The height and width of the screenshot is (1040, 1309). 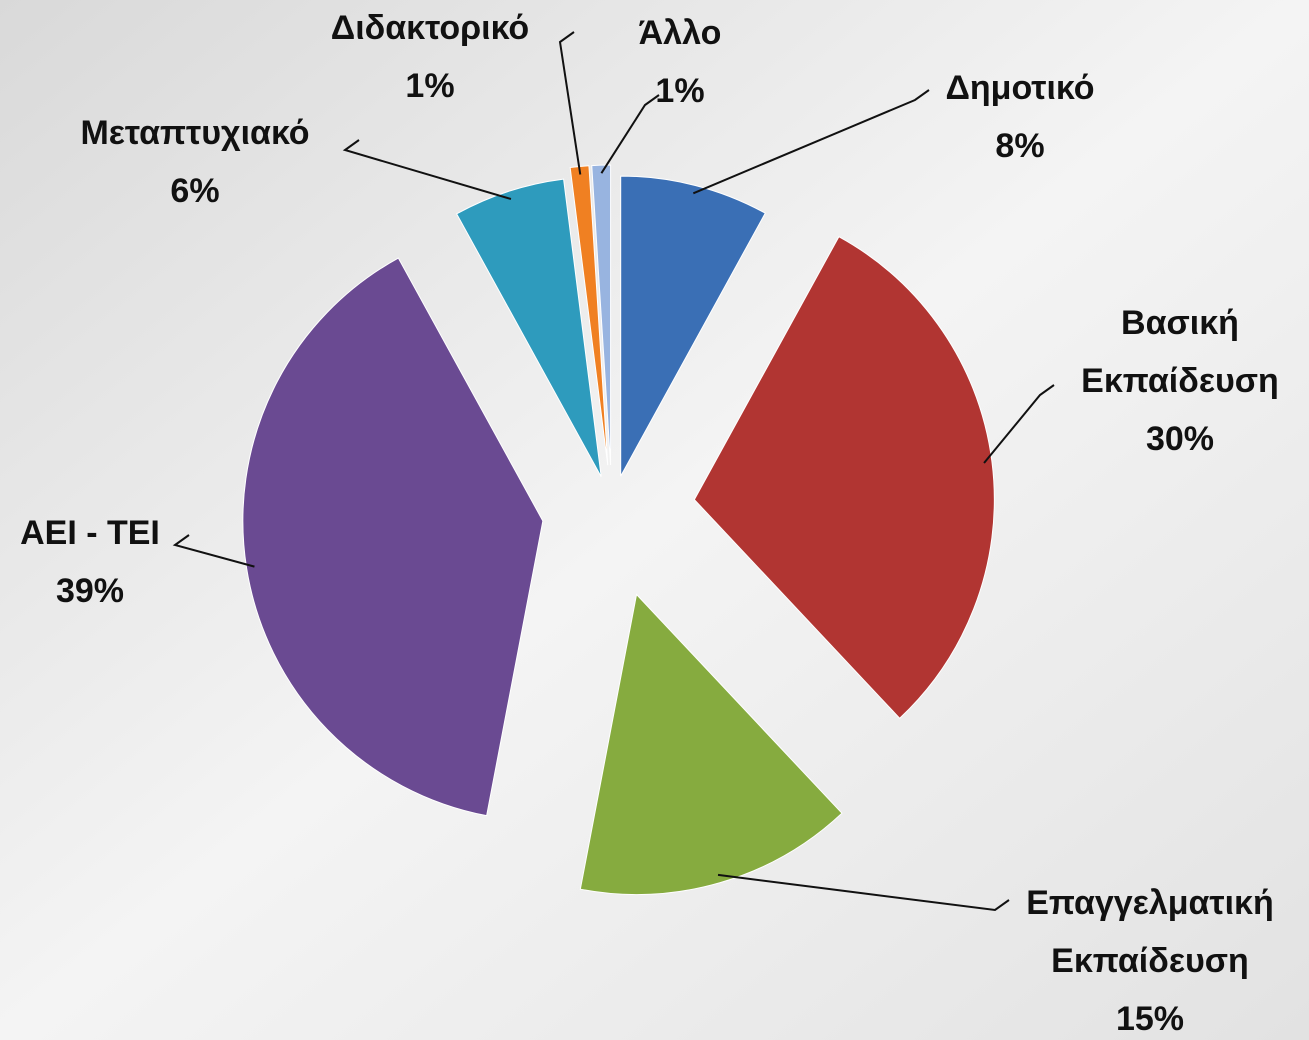 What do you see at coordinates (90, 591) in the screenshot?
I see `value-label: 39%` at bounding box center [90, 591].